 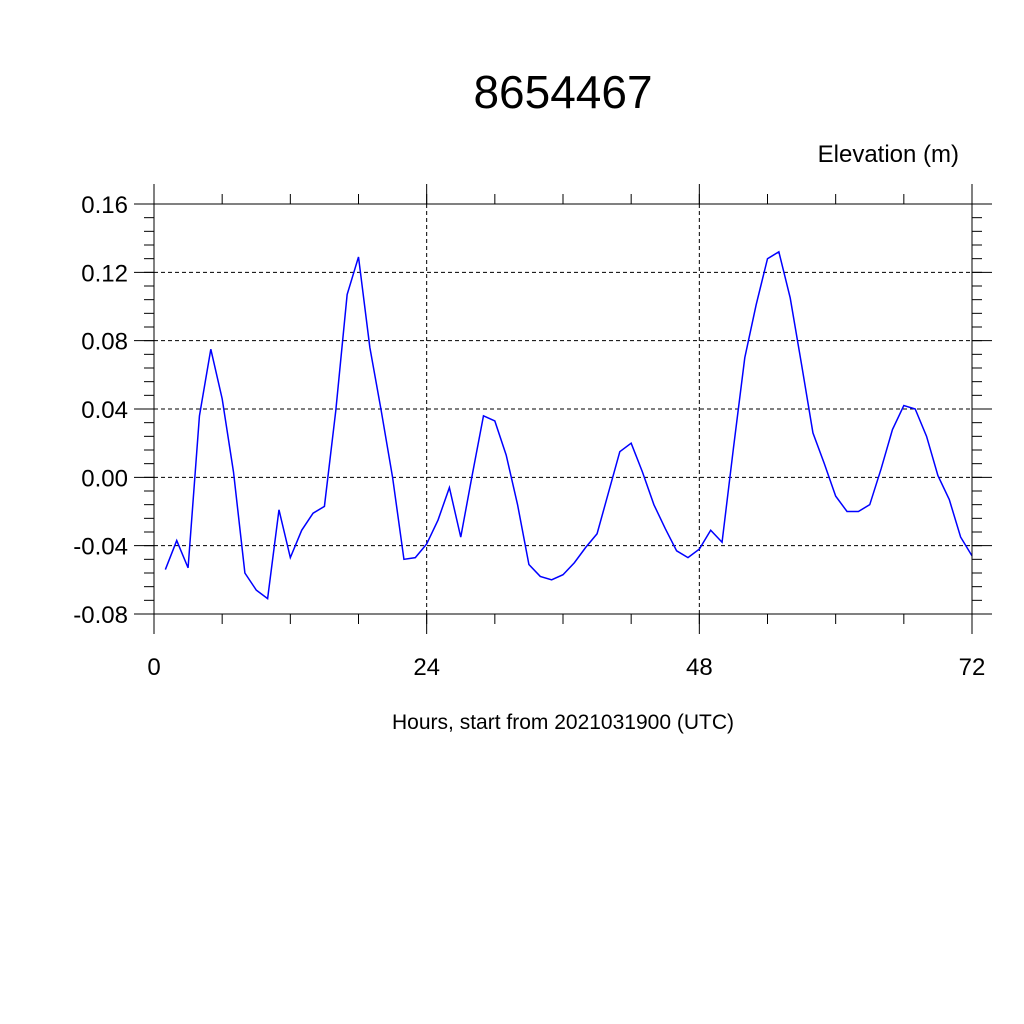 I want to click on y-tick-label: 0.04, so click(x=104, y=410).